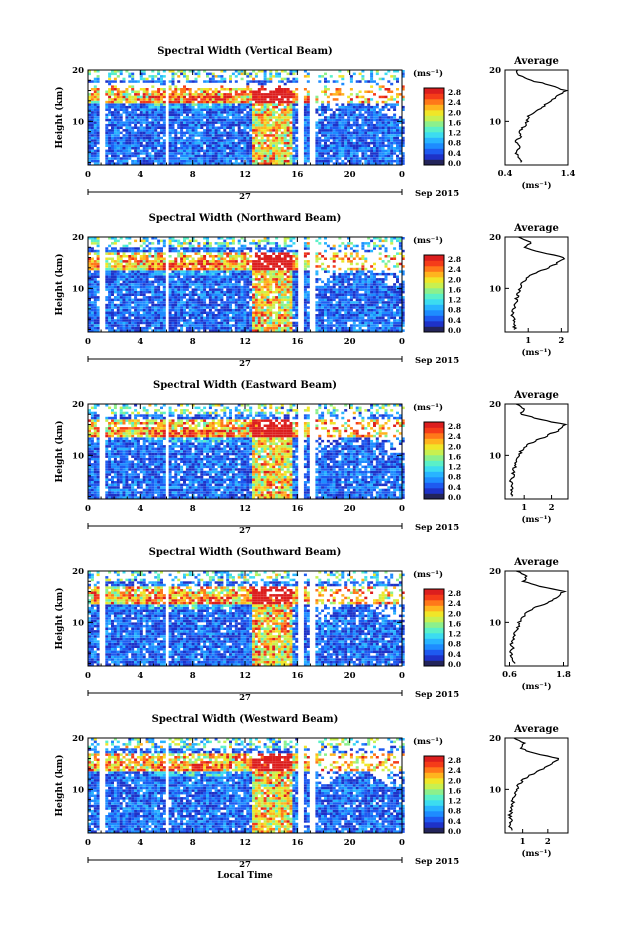 The image size is (620, 929). Describe the element at coordinates (568, 174) in the screenshot. I see `profile-x-tick-label: 1.4` at that location.